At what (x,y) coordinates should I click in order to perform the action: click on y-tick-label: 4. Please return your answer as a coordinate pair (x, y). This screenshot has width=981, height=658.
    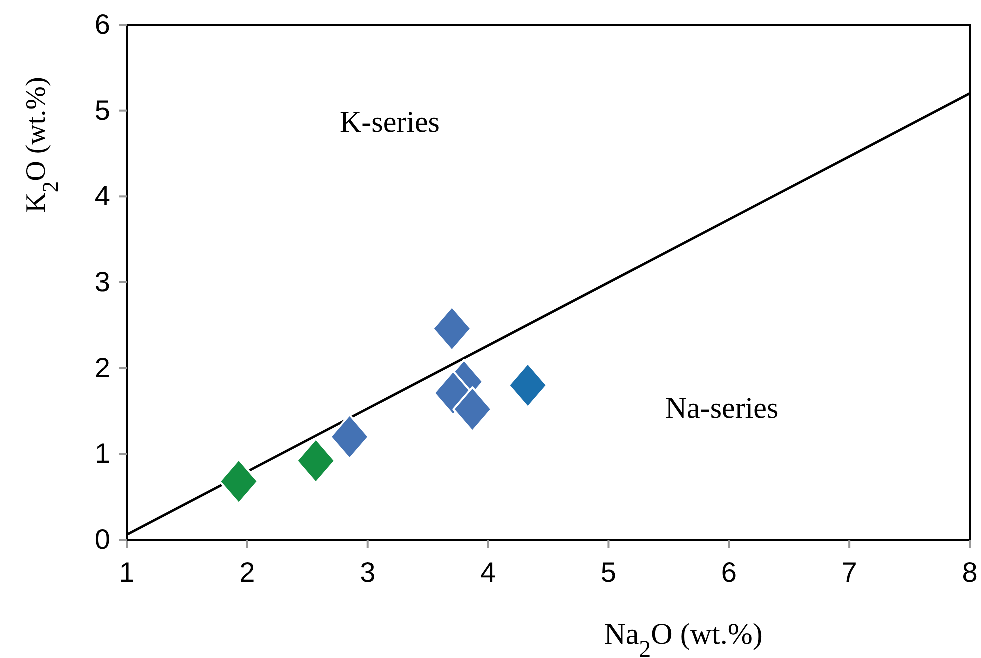
    Looking at the image, I should click on (102, 196).